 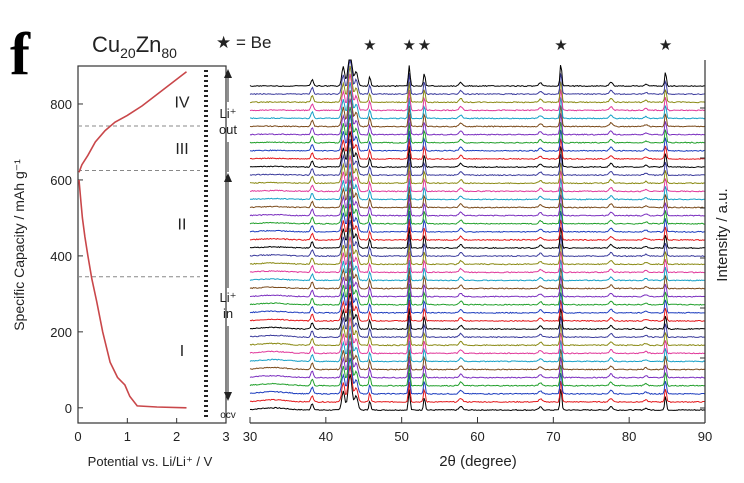 I want to click on right-x-tick-label: 50, so click(x=401, y=436).